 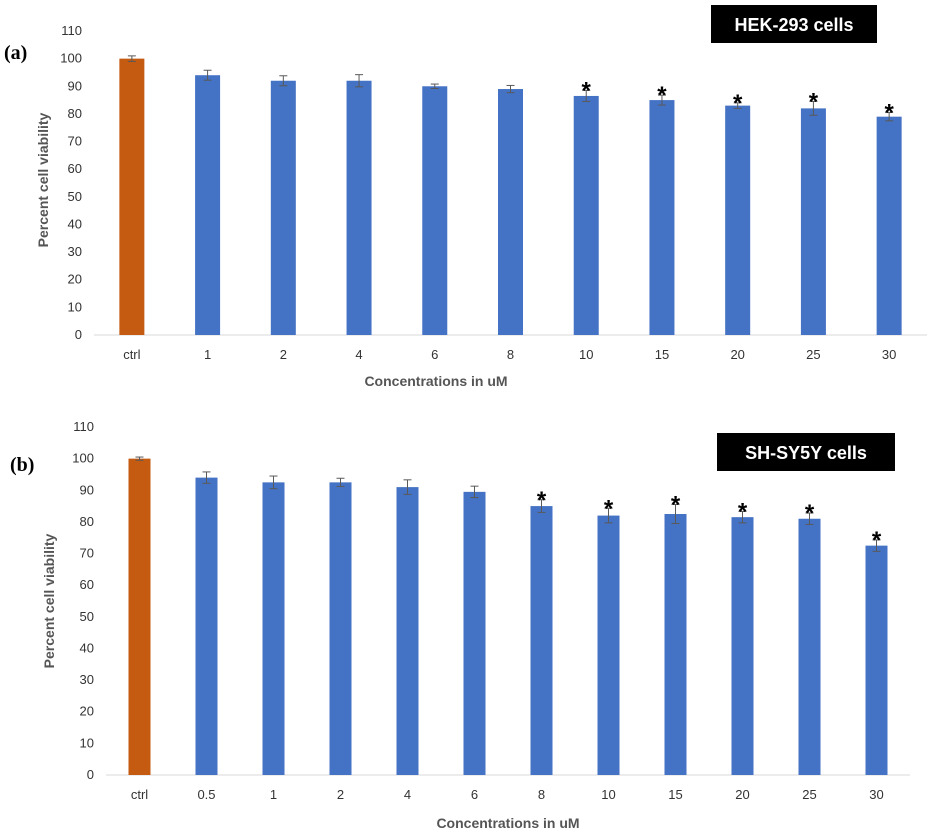 I want to click on x-tick-label: 0.5, so click(x=206, y=794).